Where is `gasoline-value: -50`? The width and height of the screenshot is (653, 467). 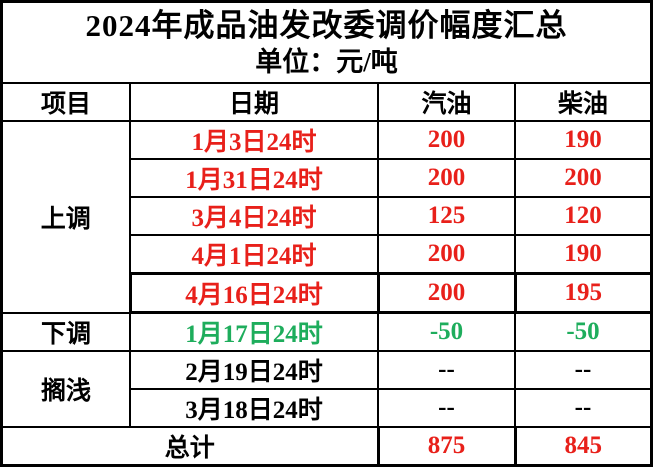 gasoline-value: -50 is located at coordinates (446, 331).